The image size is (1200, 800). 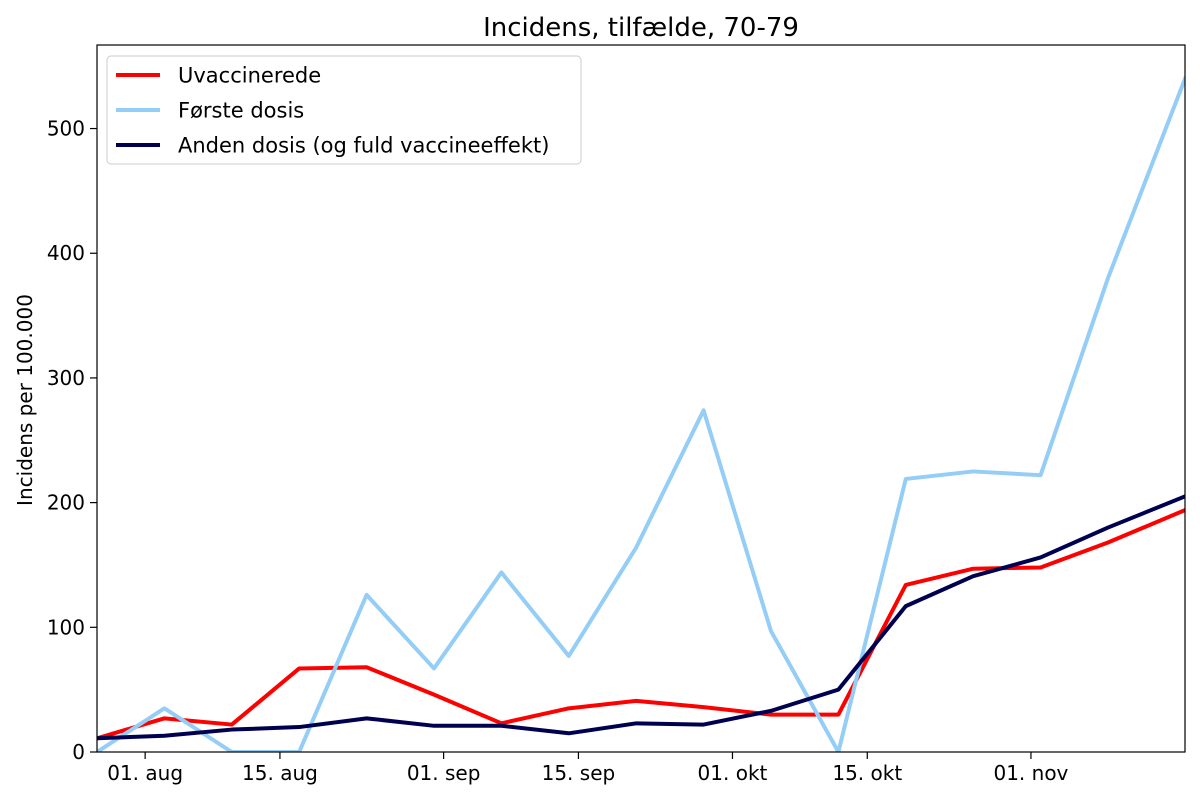 What do you see at coordinates (78, 752) in the screenshot?
I see `y-tick-label: 0` at bounding box center [78, 752].